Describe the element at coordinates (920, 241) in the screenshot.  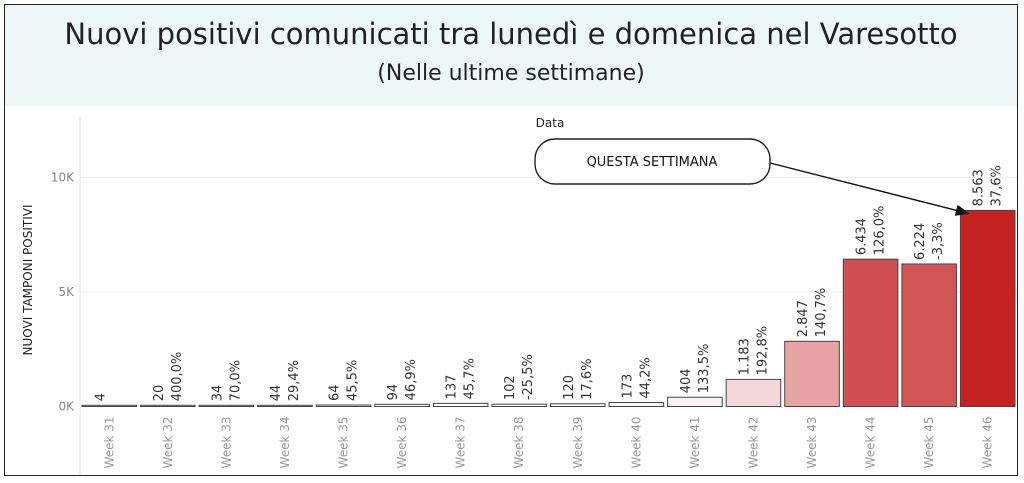
I see `bar-value-label: 6.224` at that location.